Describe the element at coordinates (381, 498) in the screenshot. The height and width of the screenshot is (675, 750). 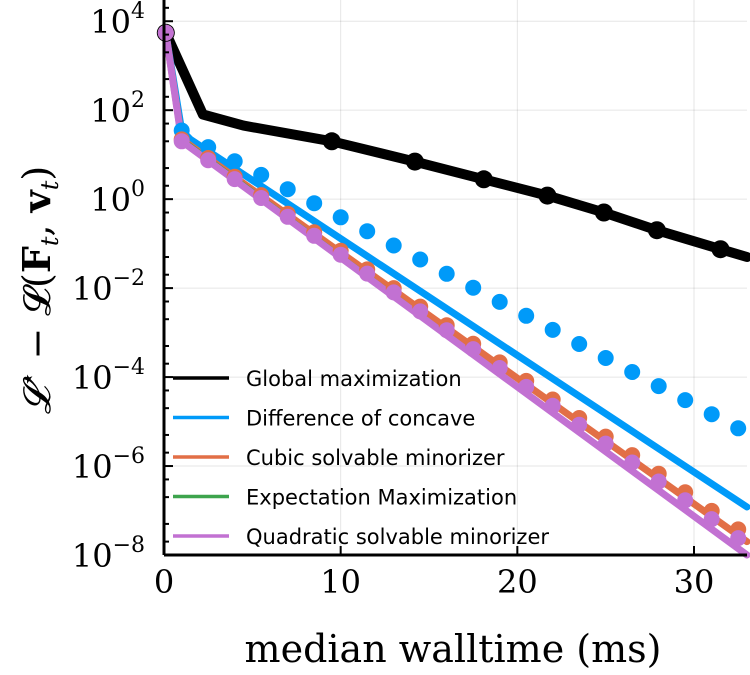
I see `legend-label: Expectation Maximization` at that location.